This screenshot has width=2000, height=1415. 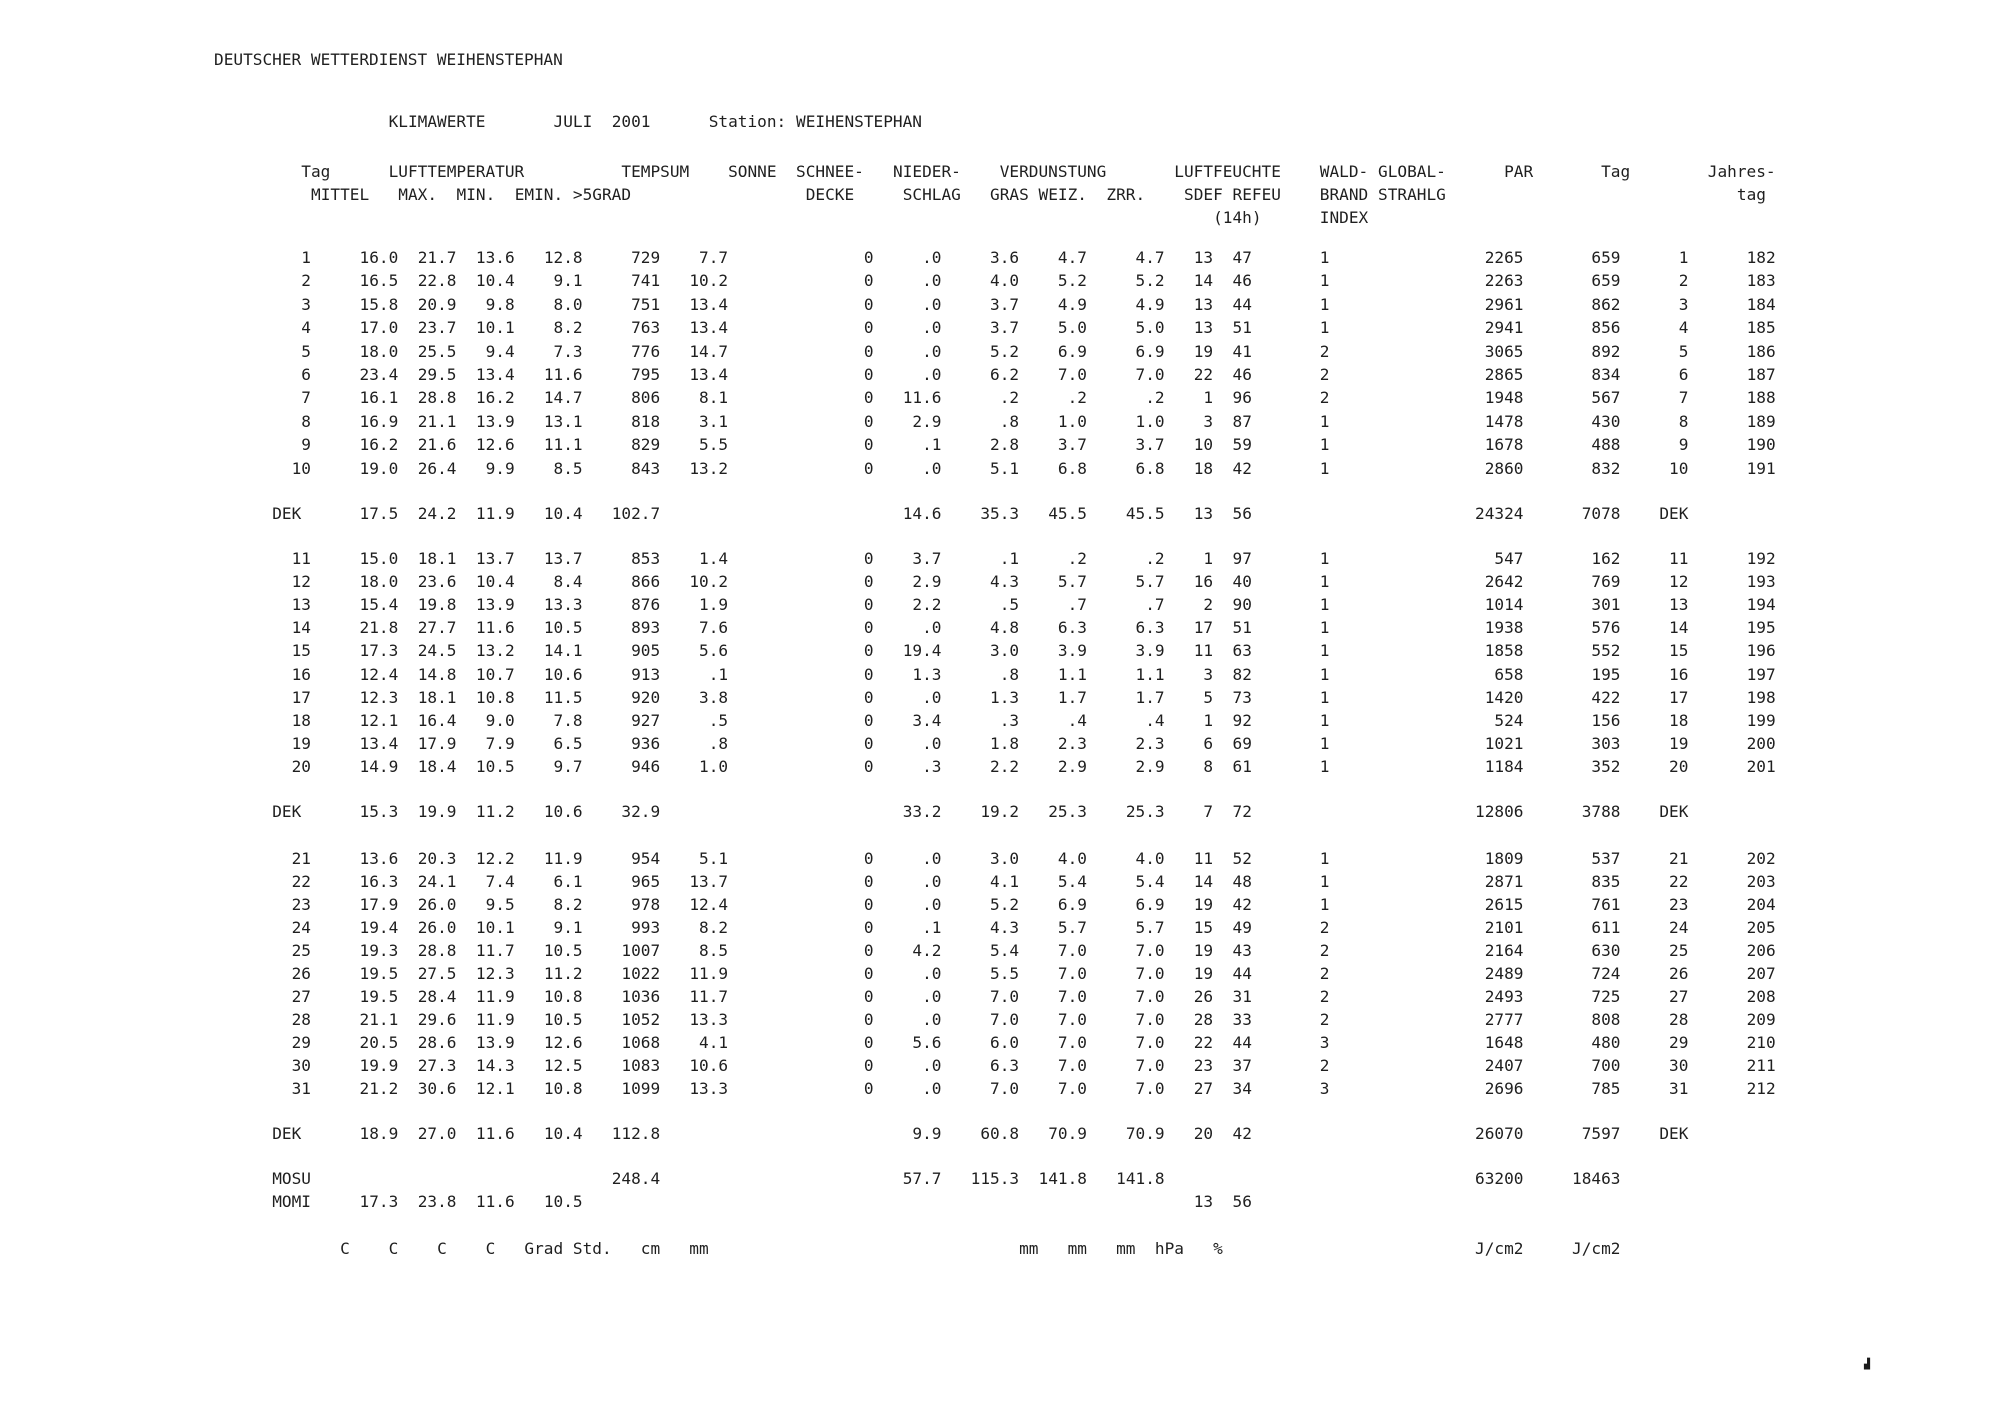 What do you see at coordinates (655, 171) in the screenshot?
I see `col-header-tempsum: TEMPSUM` at bounding box center [655, 171].